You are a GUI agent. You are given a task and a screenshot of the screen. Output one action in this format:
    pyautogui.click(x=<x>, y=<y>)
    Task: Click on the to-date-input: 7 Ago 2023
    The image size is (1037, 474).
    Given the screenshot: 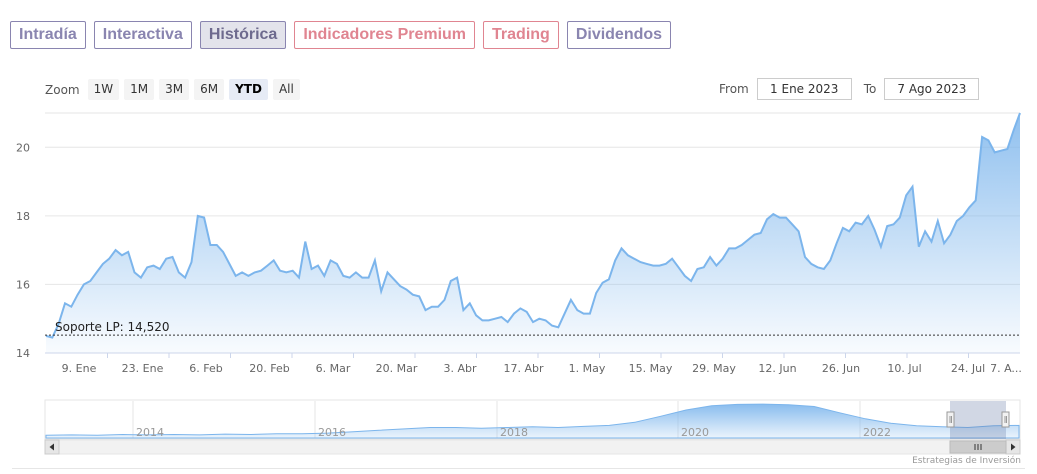 What is the action you would take?
    pyautogui.click(x=932, y=89)
    